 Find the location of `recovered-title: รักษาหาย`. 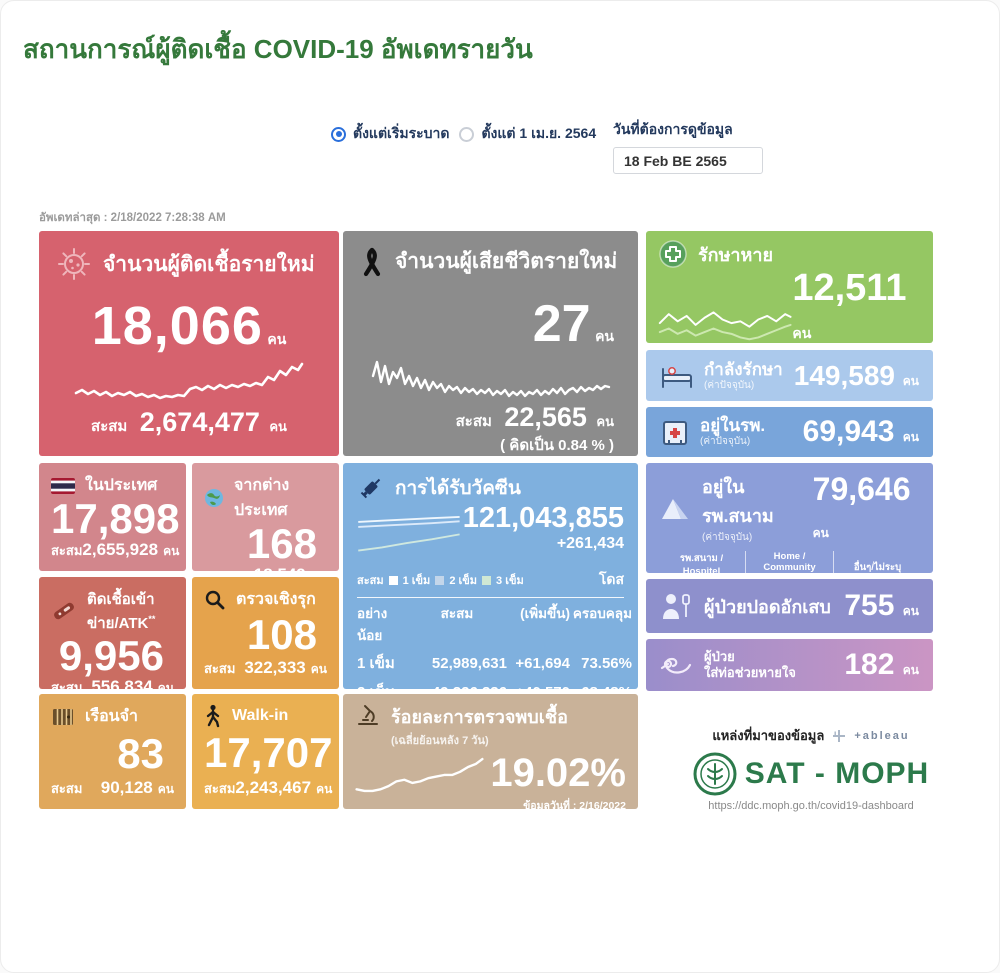

recovered-title: รักษาหาย is located at coordinates (736, 254).